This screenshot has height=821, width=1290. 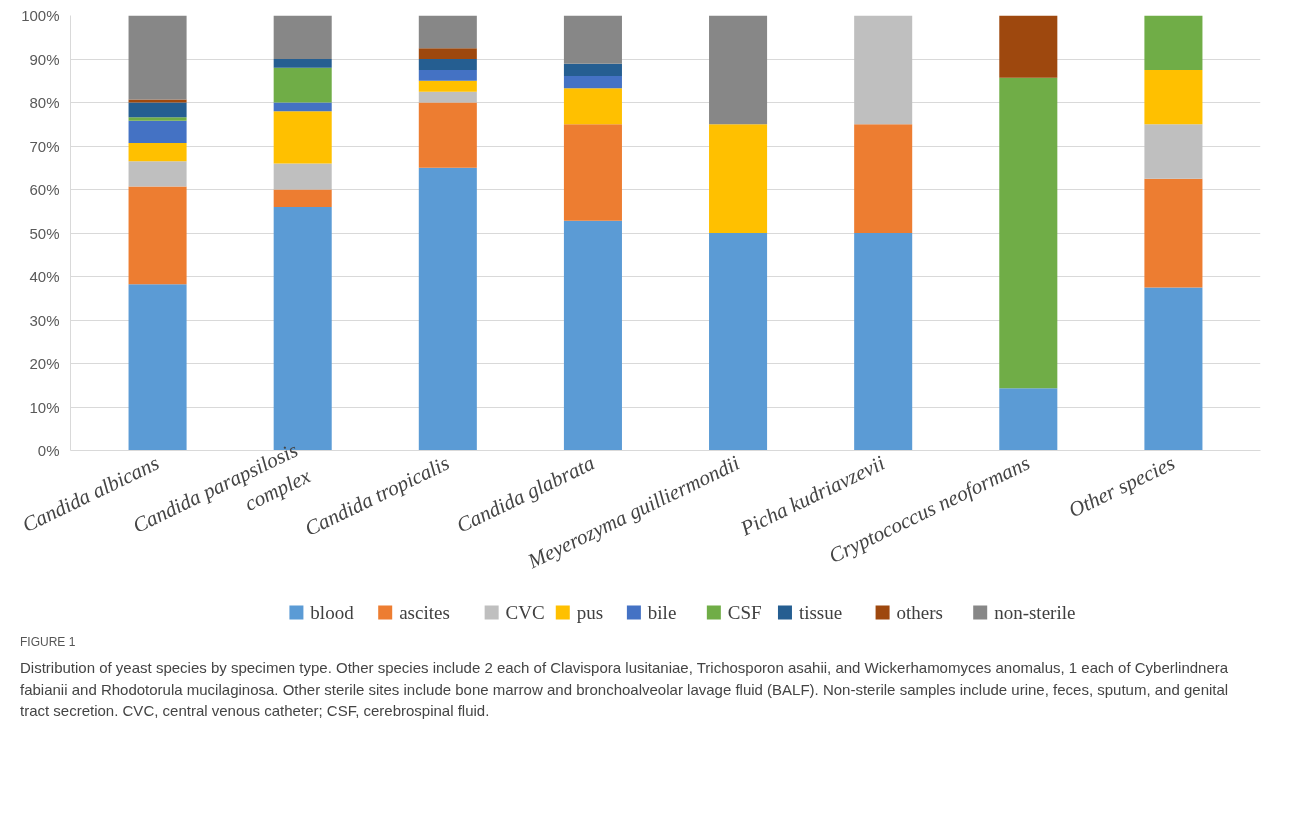 What do you see at coordinates (1035, 612) in the screenshot?
I see `legend-label: non-sterile` at bounding box center [1035, 612].